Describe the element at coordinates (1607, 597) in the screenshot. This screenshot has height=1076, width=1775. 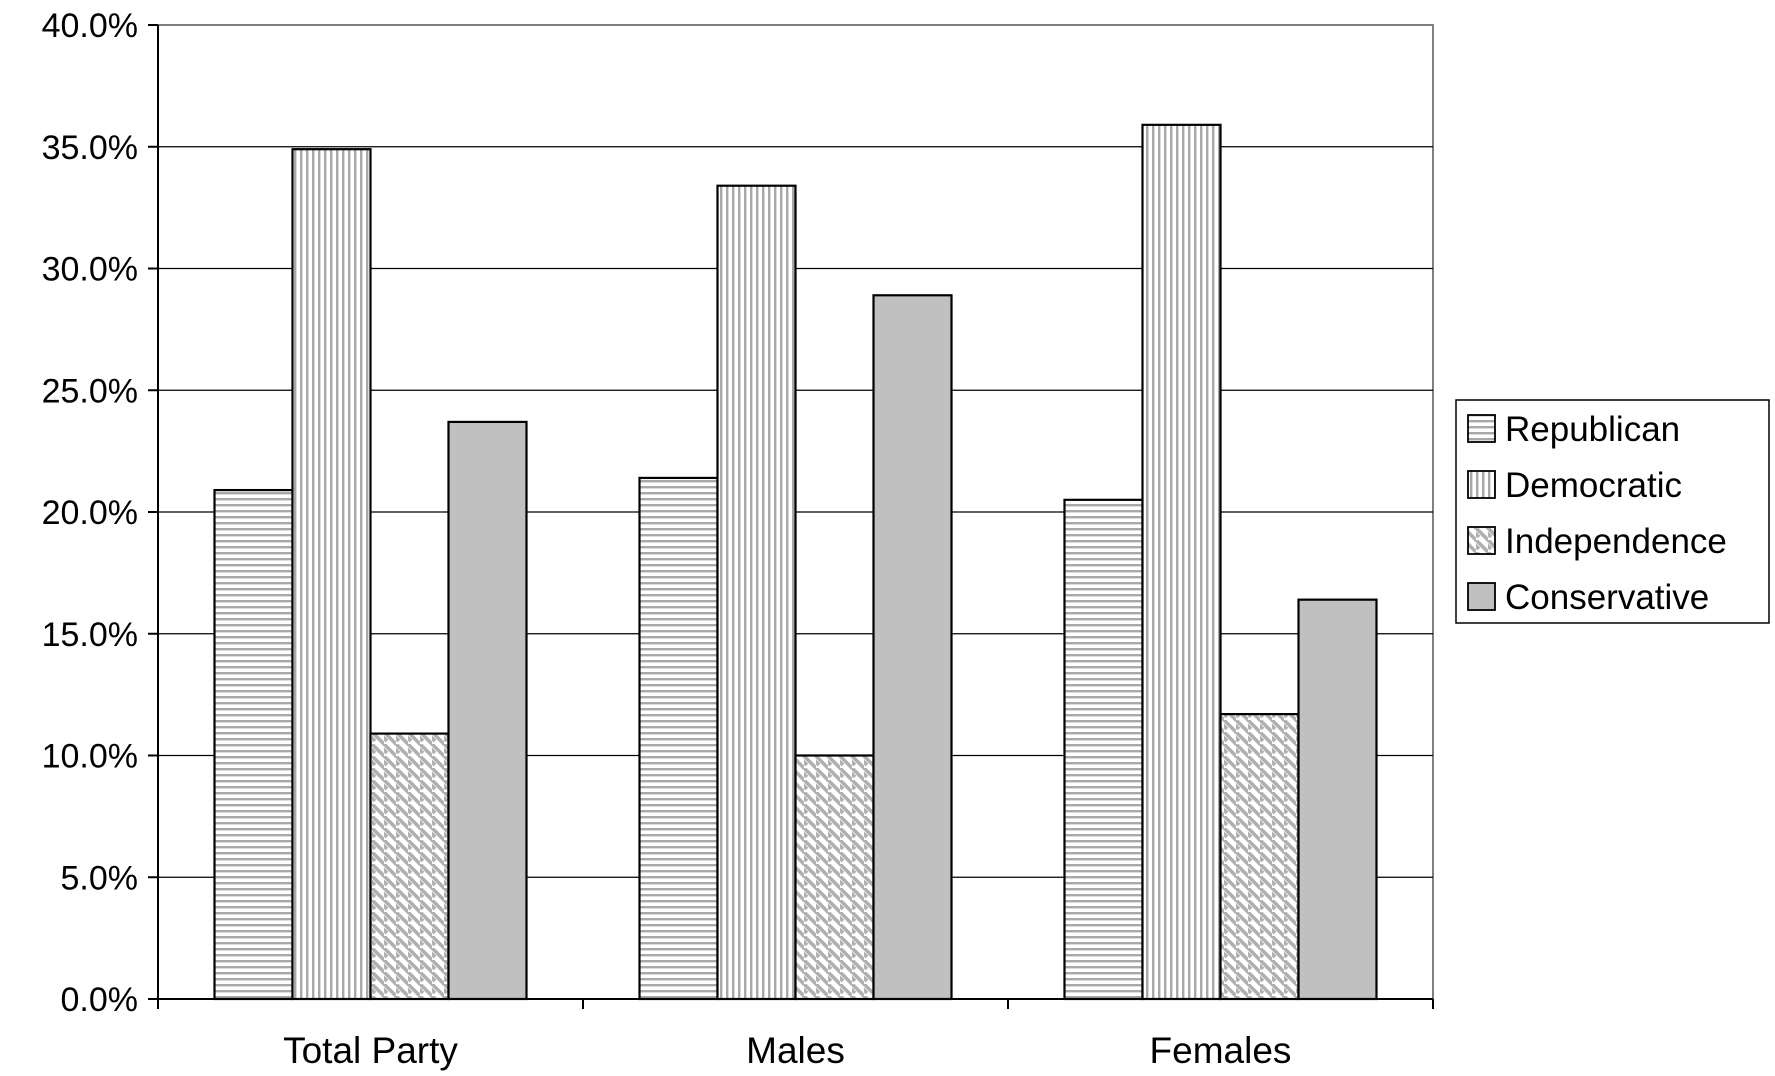
I see `legend-label-conservative: Conservative` at that location.